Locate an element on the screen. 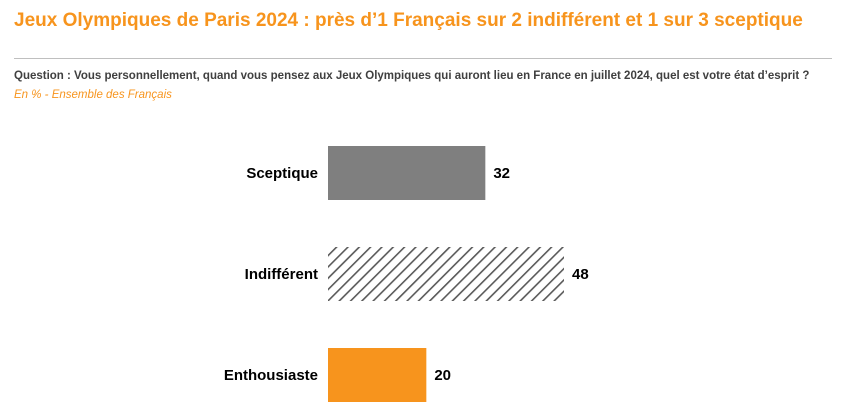  value-label-indifferent: 48 is located at coordinates (580, 274).